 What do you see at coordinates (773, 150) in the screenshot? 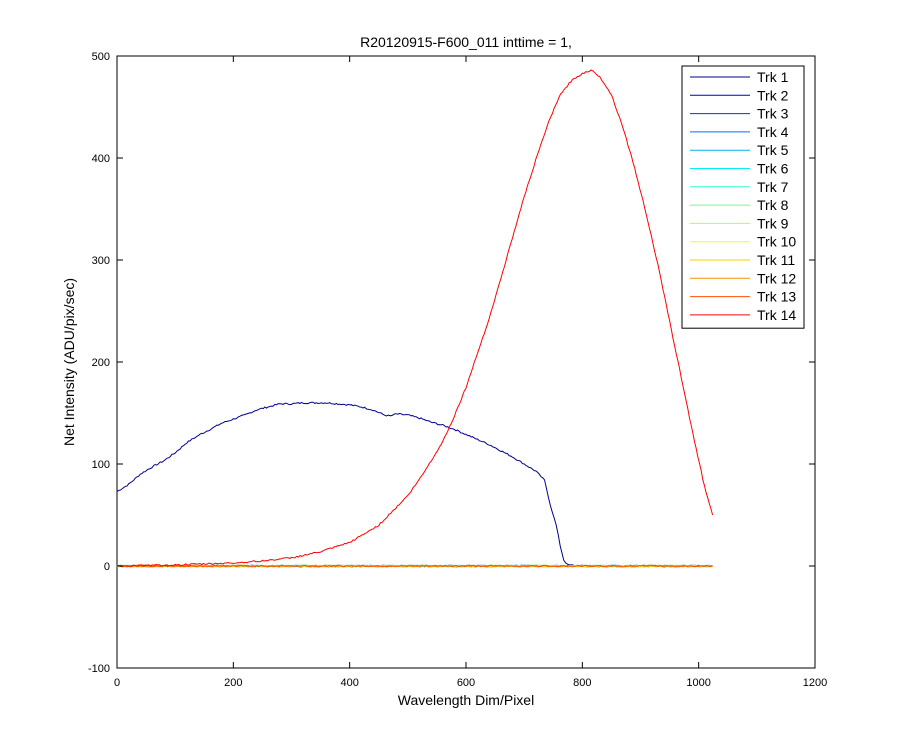
I see `legend-label: Trk 5` at bounding box center [773, 150].